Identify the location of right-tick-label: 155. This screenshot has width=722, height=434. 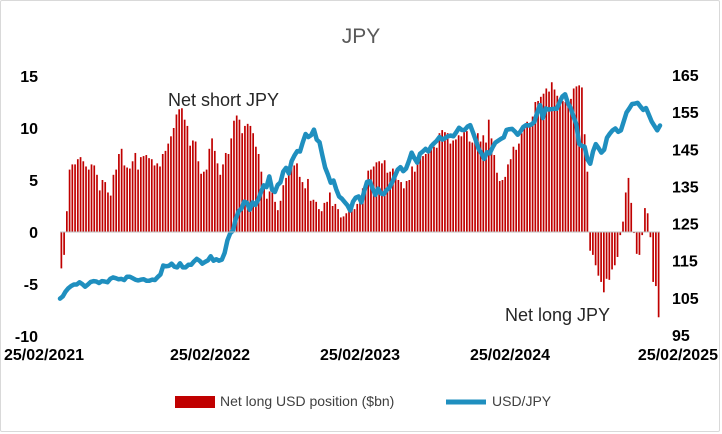
(685, 113).